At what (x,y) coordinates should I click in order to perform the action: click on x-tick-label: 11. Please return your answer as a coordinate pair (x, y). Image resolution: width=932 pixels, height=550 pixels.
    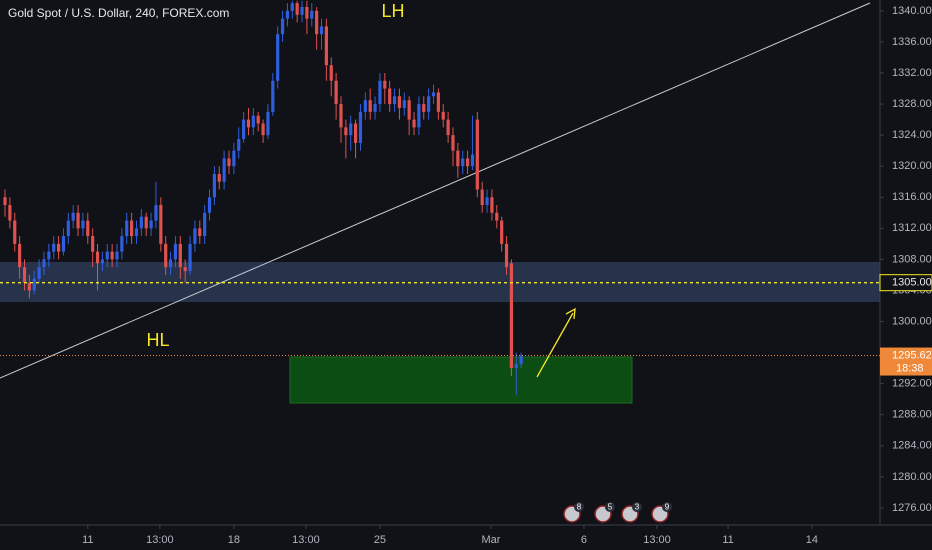
    Looking at the image, I should click on (87, 540).